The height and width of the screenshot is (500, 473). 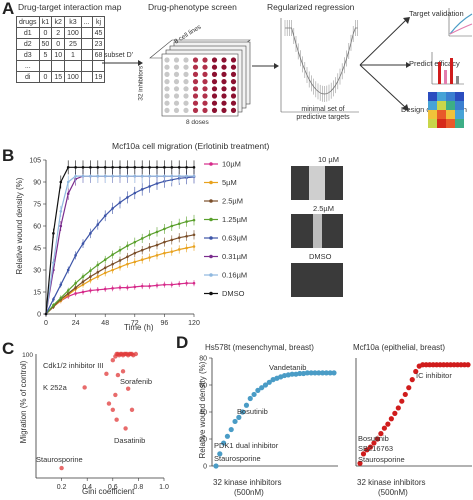 I want to click on table-cell: 5, so click(x=45, y=55).